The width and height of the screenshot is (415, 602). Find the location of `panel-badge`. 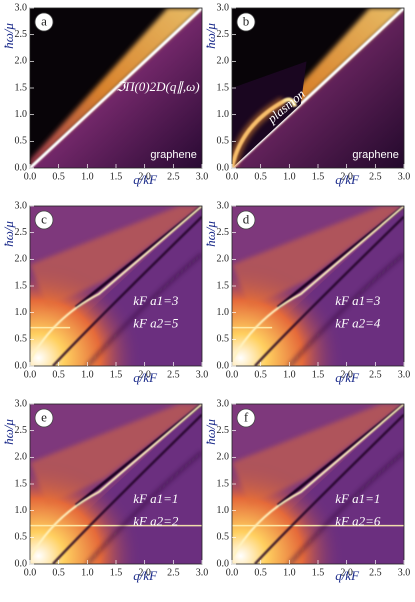

panel-badge is located at coordinates (44, 418).